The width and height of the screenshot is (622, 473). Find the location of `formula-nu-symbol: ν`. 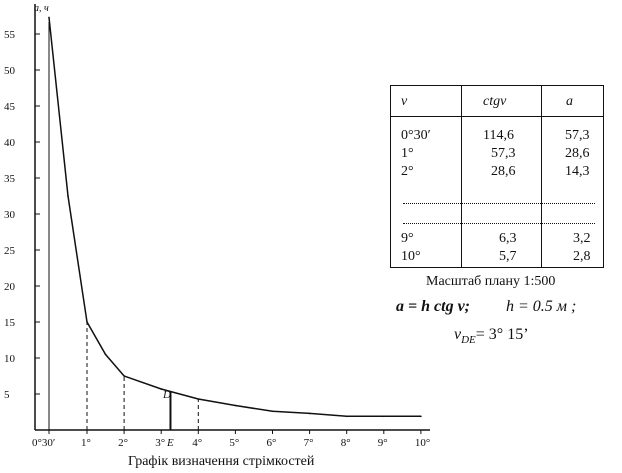

formula-nu-symbol: ν is located at coordinates (458, 334).